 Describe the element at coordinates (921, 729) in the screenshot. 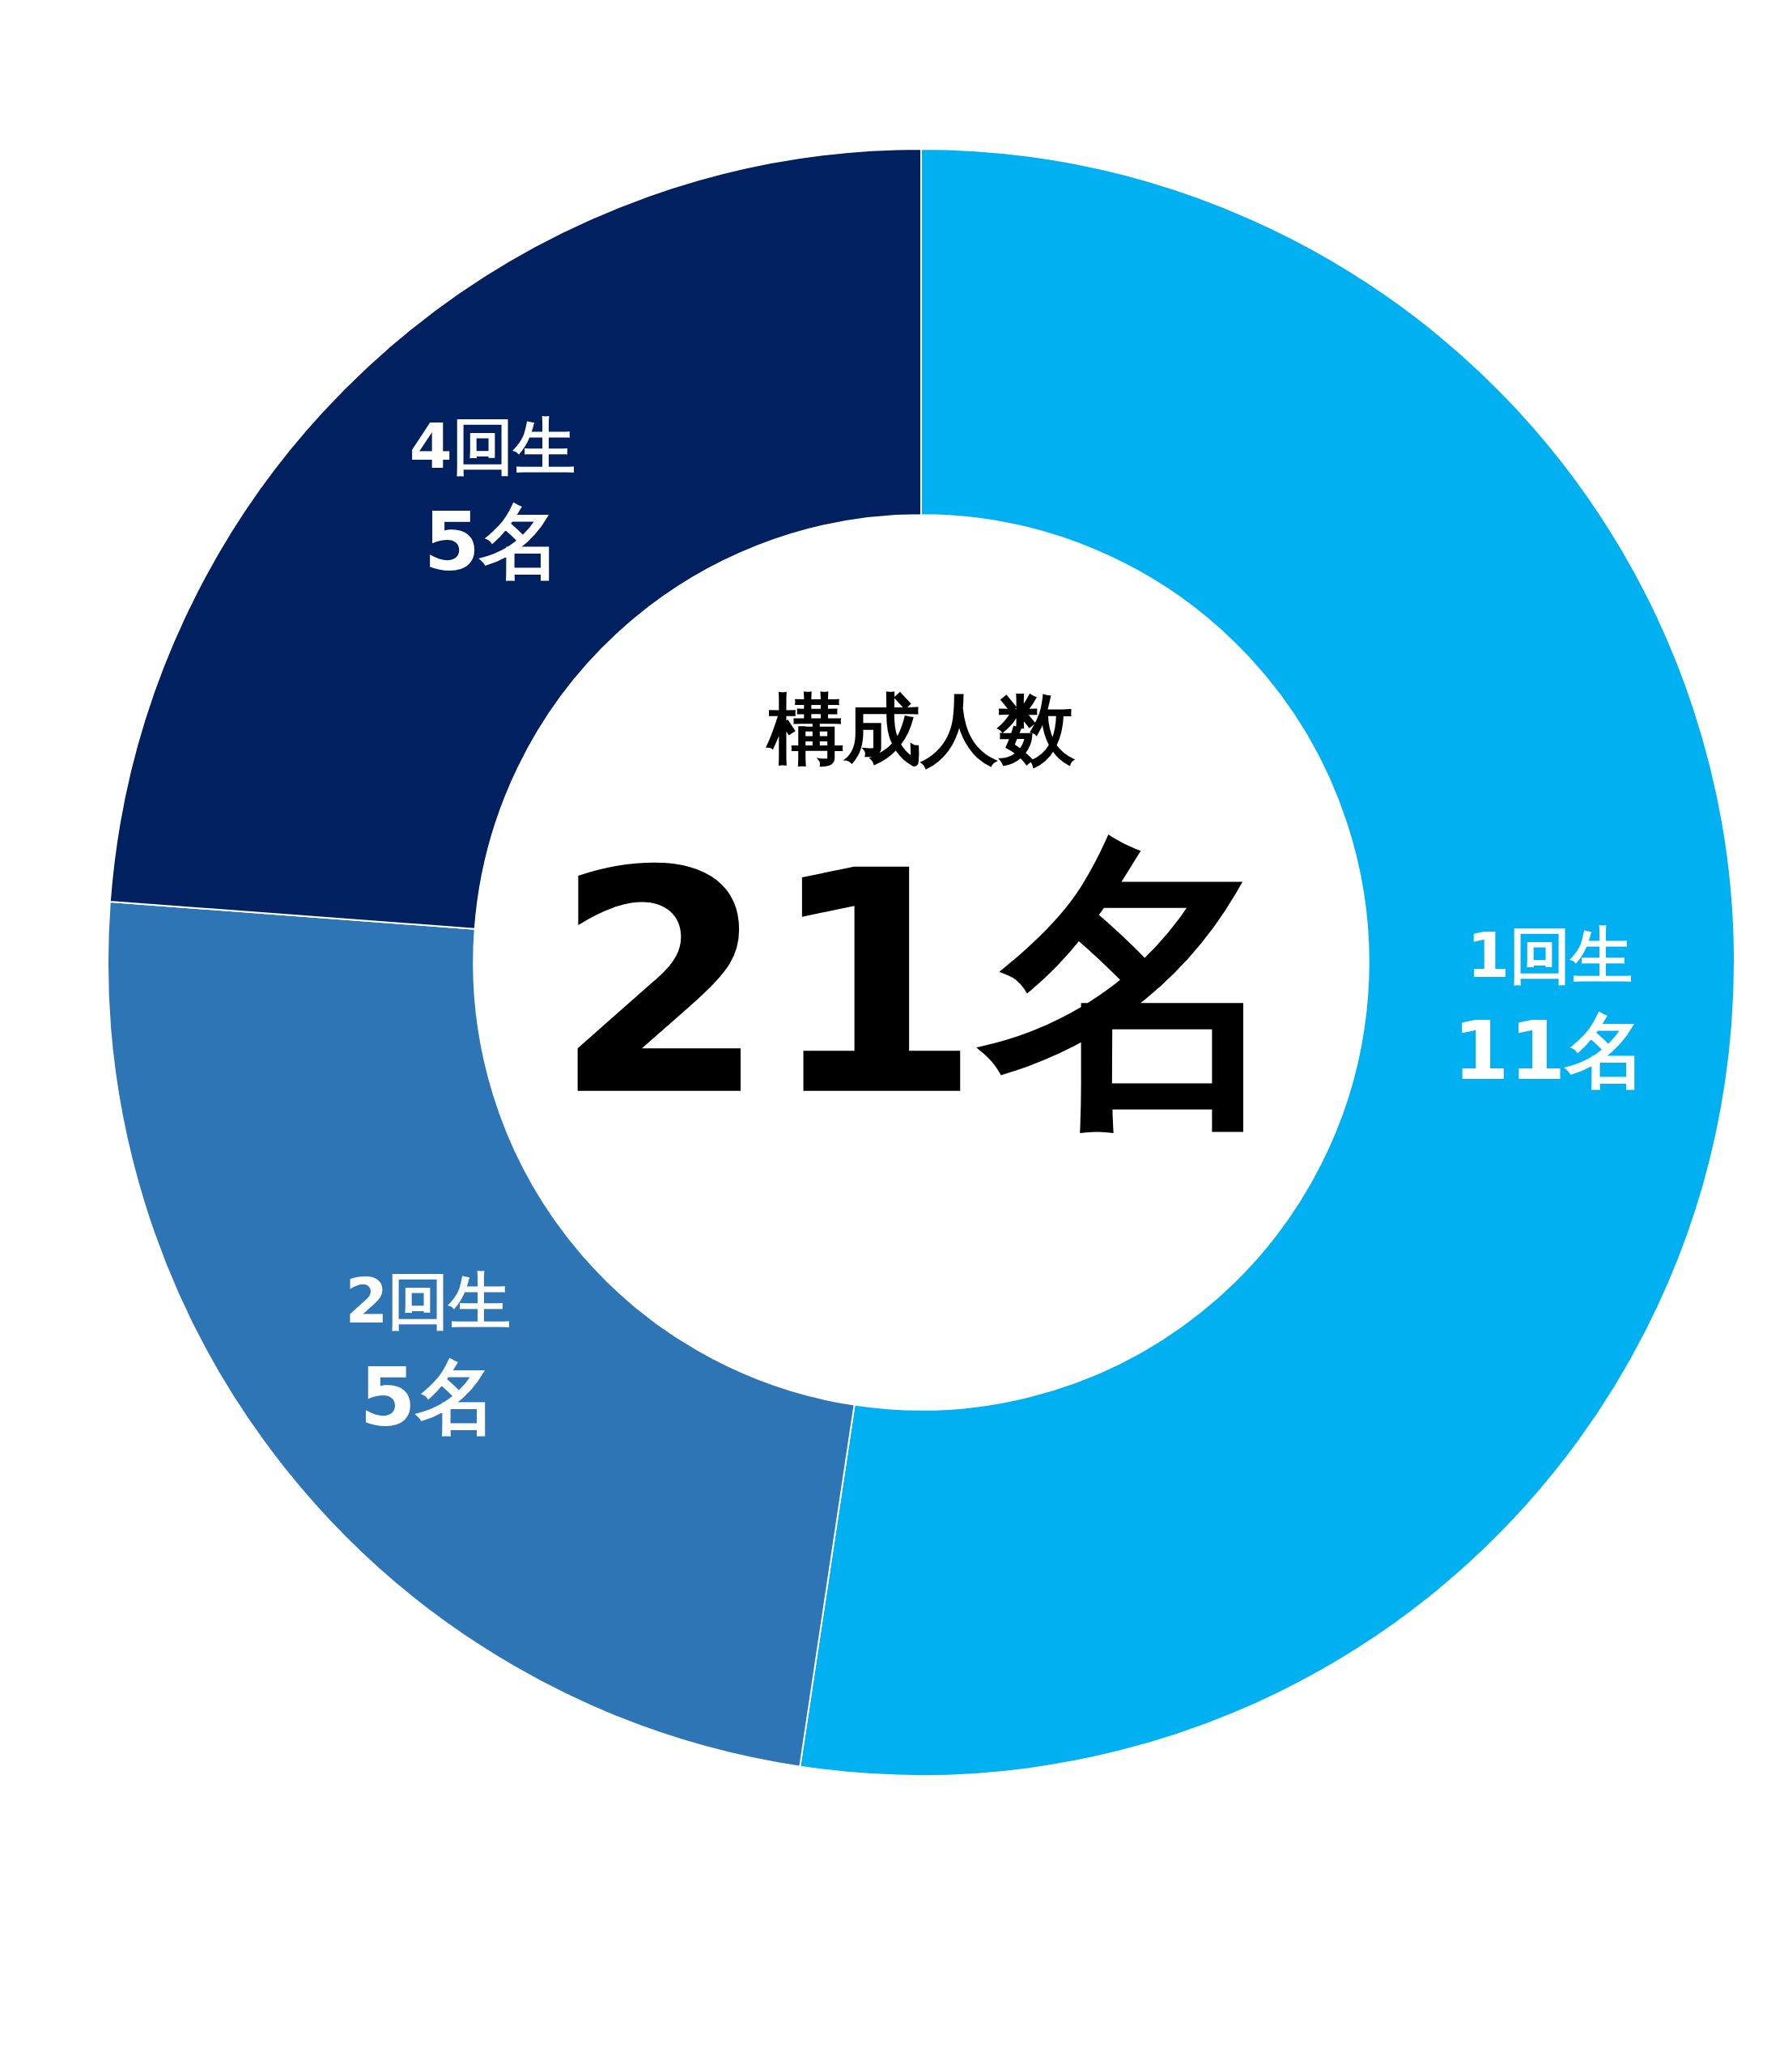

I see `text: 構成人数` at that location.